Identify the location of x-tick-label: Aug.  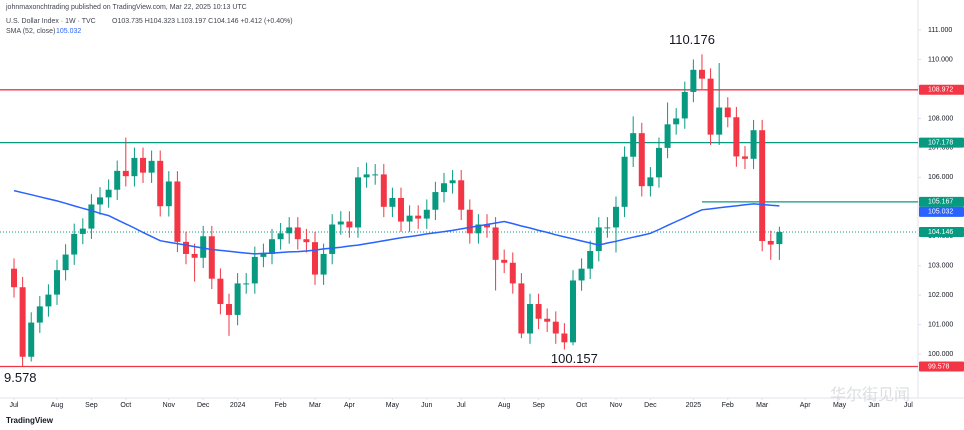
(57, 405).